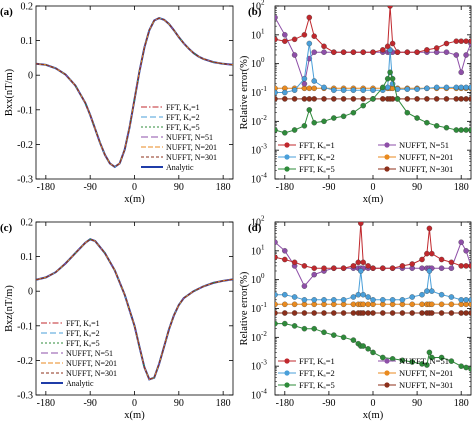 Image resolution: width=474 pixels, height=424 pixels. Describe the element at coordinates (255, 228) in the screenshot. I see `panel-label: (d)` at that location.